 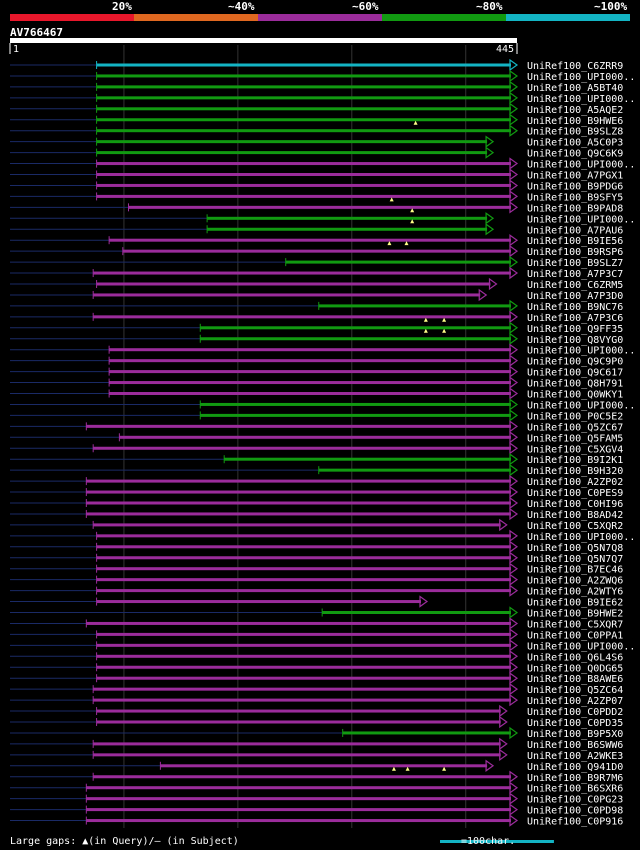 What do you see at coordinates (316, 744) in the screenshot?
I see `hit-row: UniRef100_B6SWW6` at bounding box center [316, 744].